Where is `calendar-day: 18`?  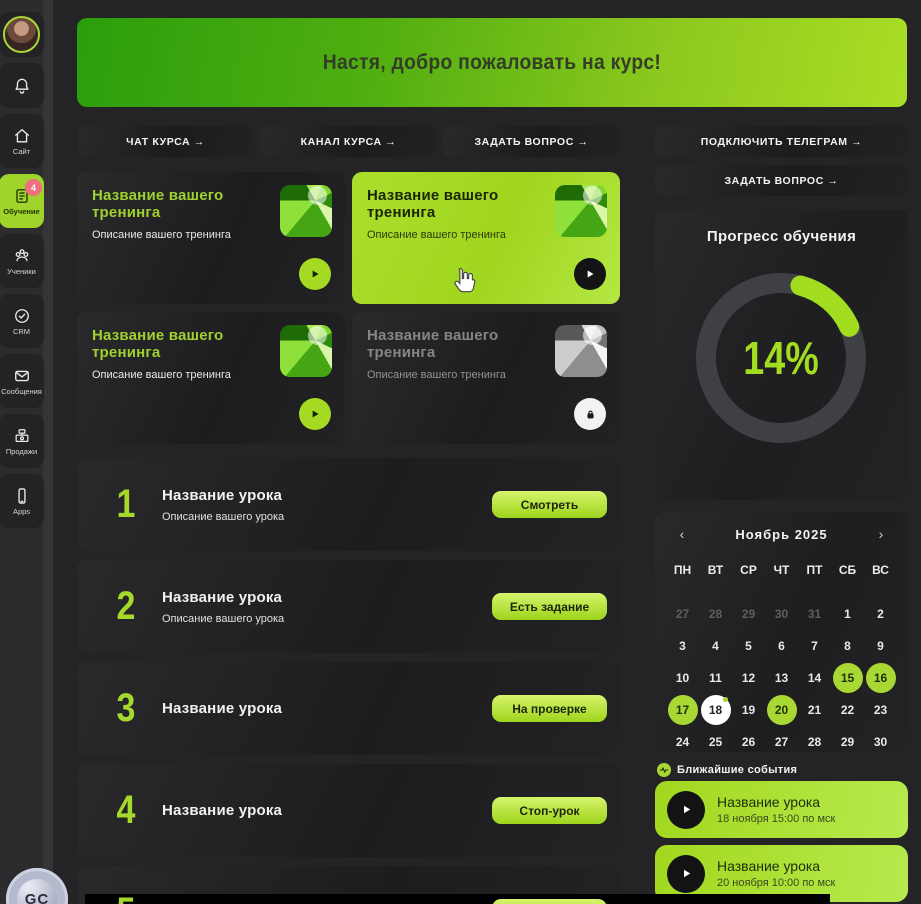
calendar-day: 18 is located at coordinates (715, 710).